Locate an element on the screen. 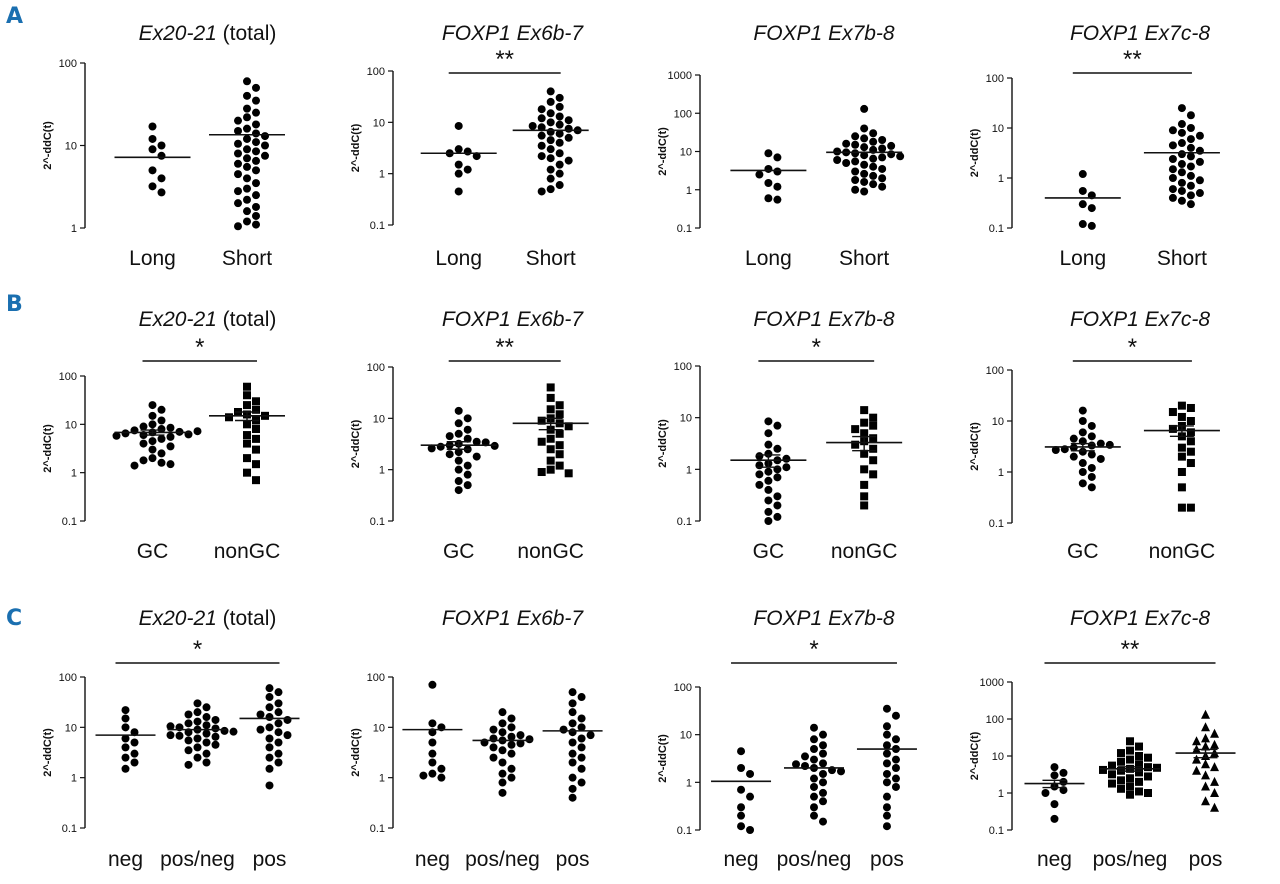 The image size is (1280, 884). panel-title: Ex20-21 (total) is located at coordinates (208, 618).